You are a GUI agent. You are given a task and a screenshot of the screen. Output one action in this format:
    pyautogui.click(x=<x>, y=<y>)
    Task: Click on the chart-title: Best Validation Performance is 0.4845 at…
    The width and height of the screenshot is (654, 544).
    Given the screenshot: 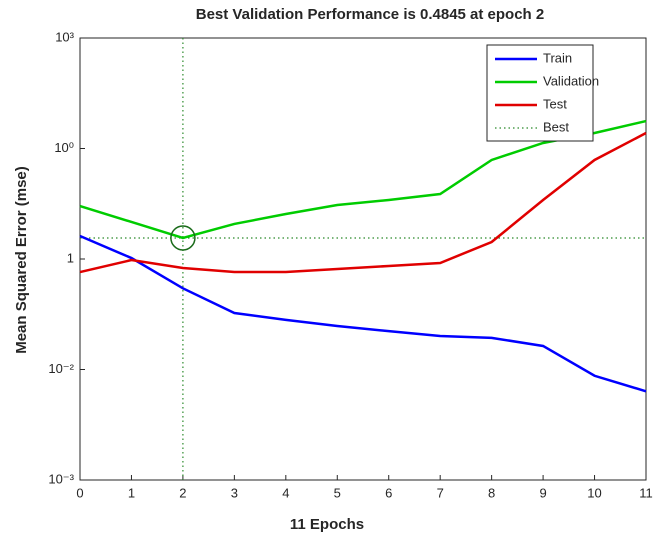 What is the action you would take?
    pyautogui.click(x=370, y=14)
    